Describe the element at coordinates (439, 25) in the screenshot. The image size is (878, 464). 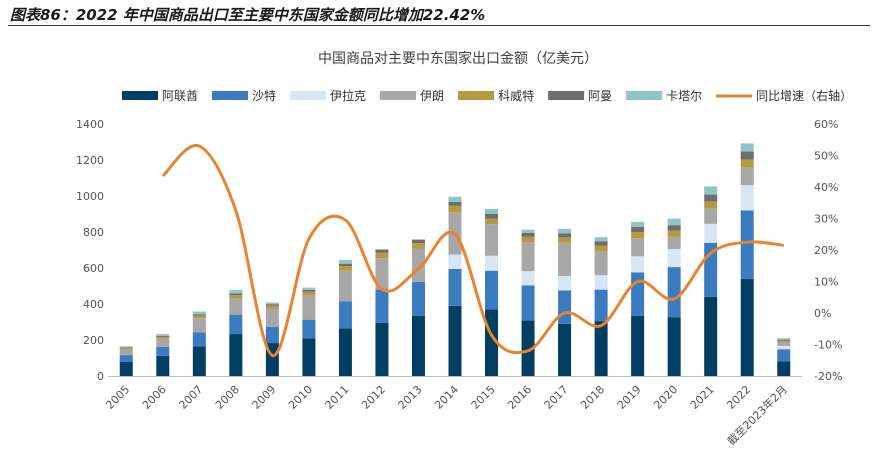
I see `caption-rule` at that location.